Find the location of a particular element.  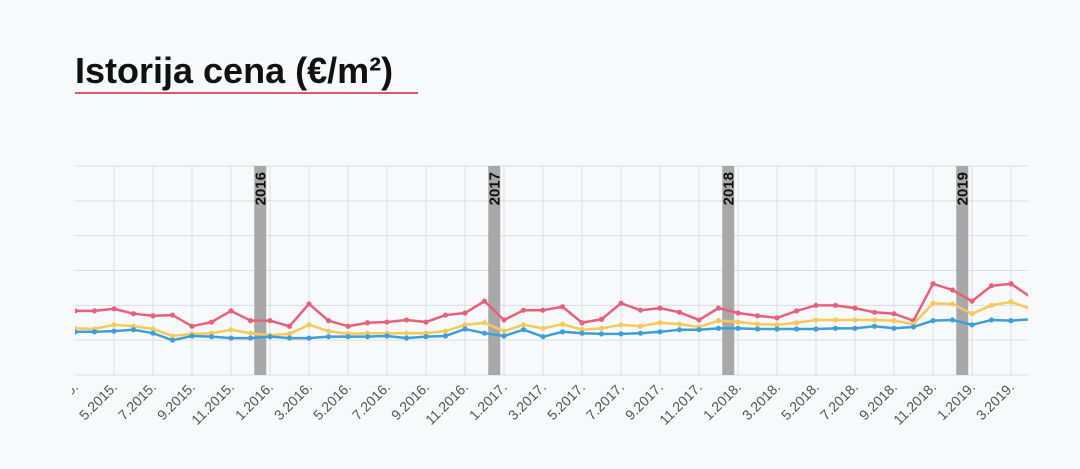

x-tick-label: 3.2019. is located at coordinates (995, 401).